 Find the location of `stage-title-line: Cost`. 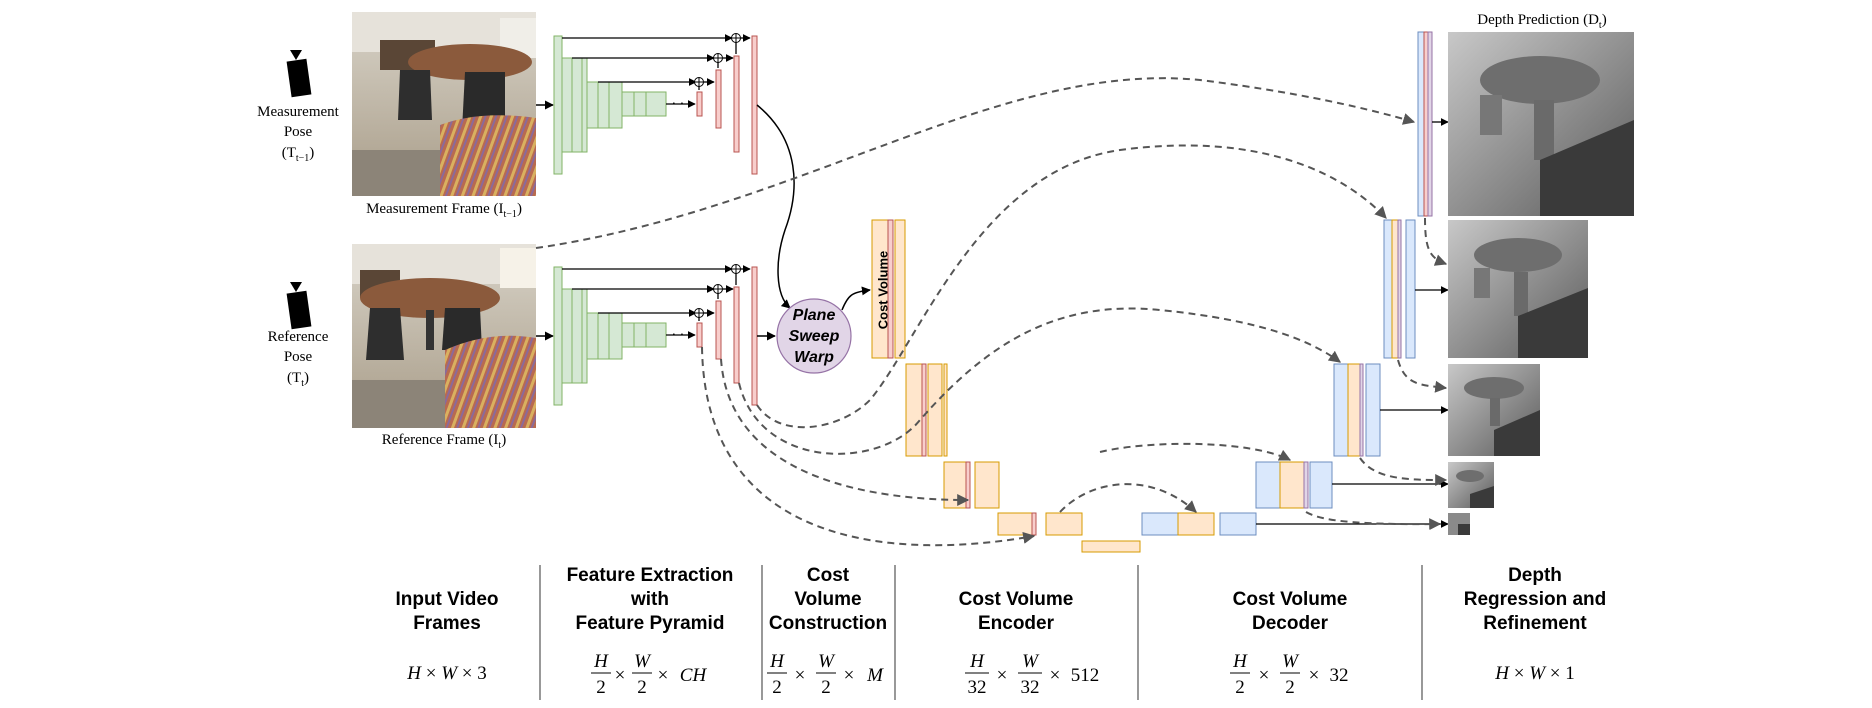

stage-title-line: Cost is located at coordinates (828, 575).